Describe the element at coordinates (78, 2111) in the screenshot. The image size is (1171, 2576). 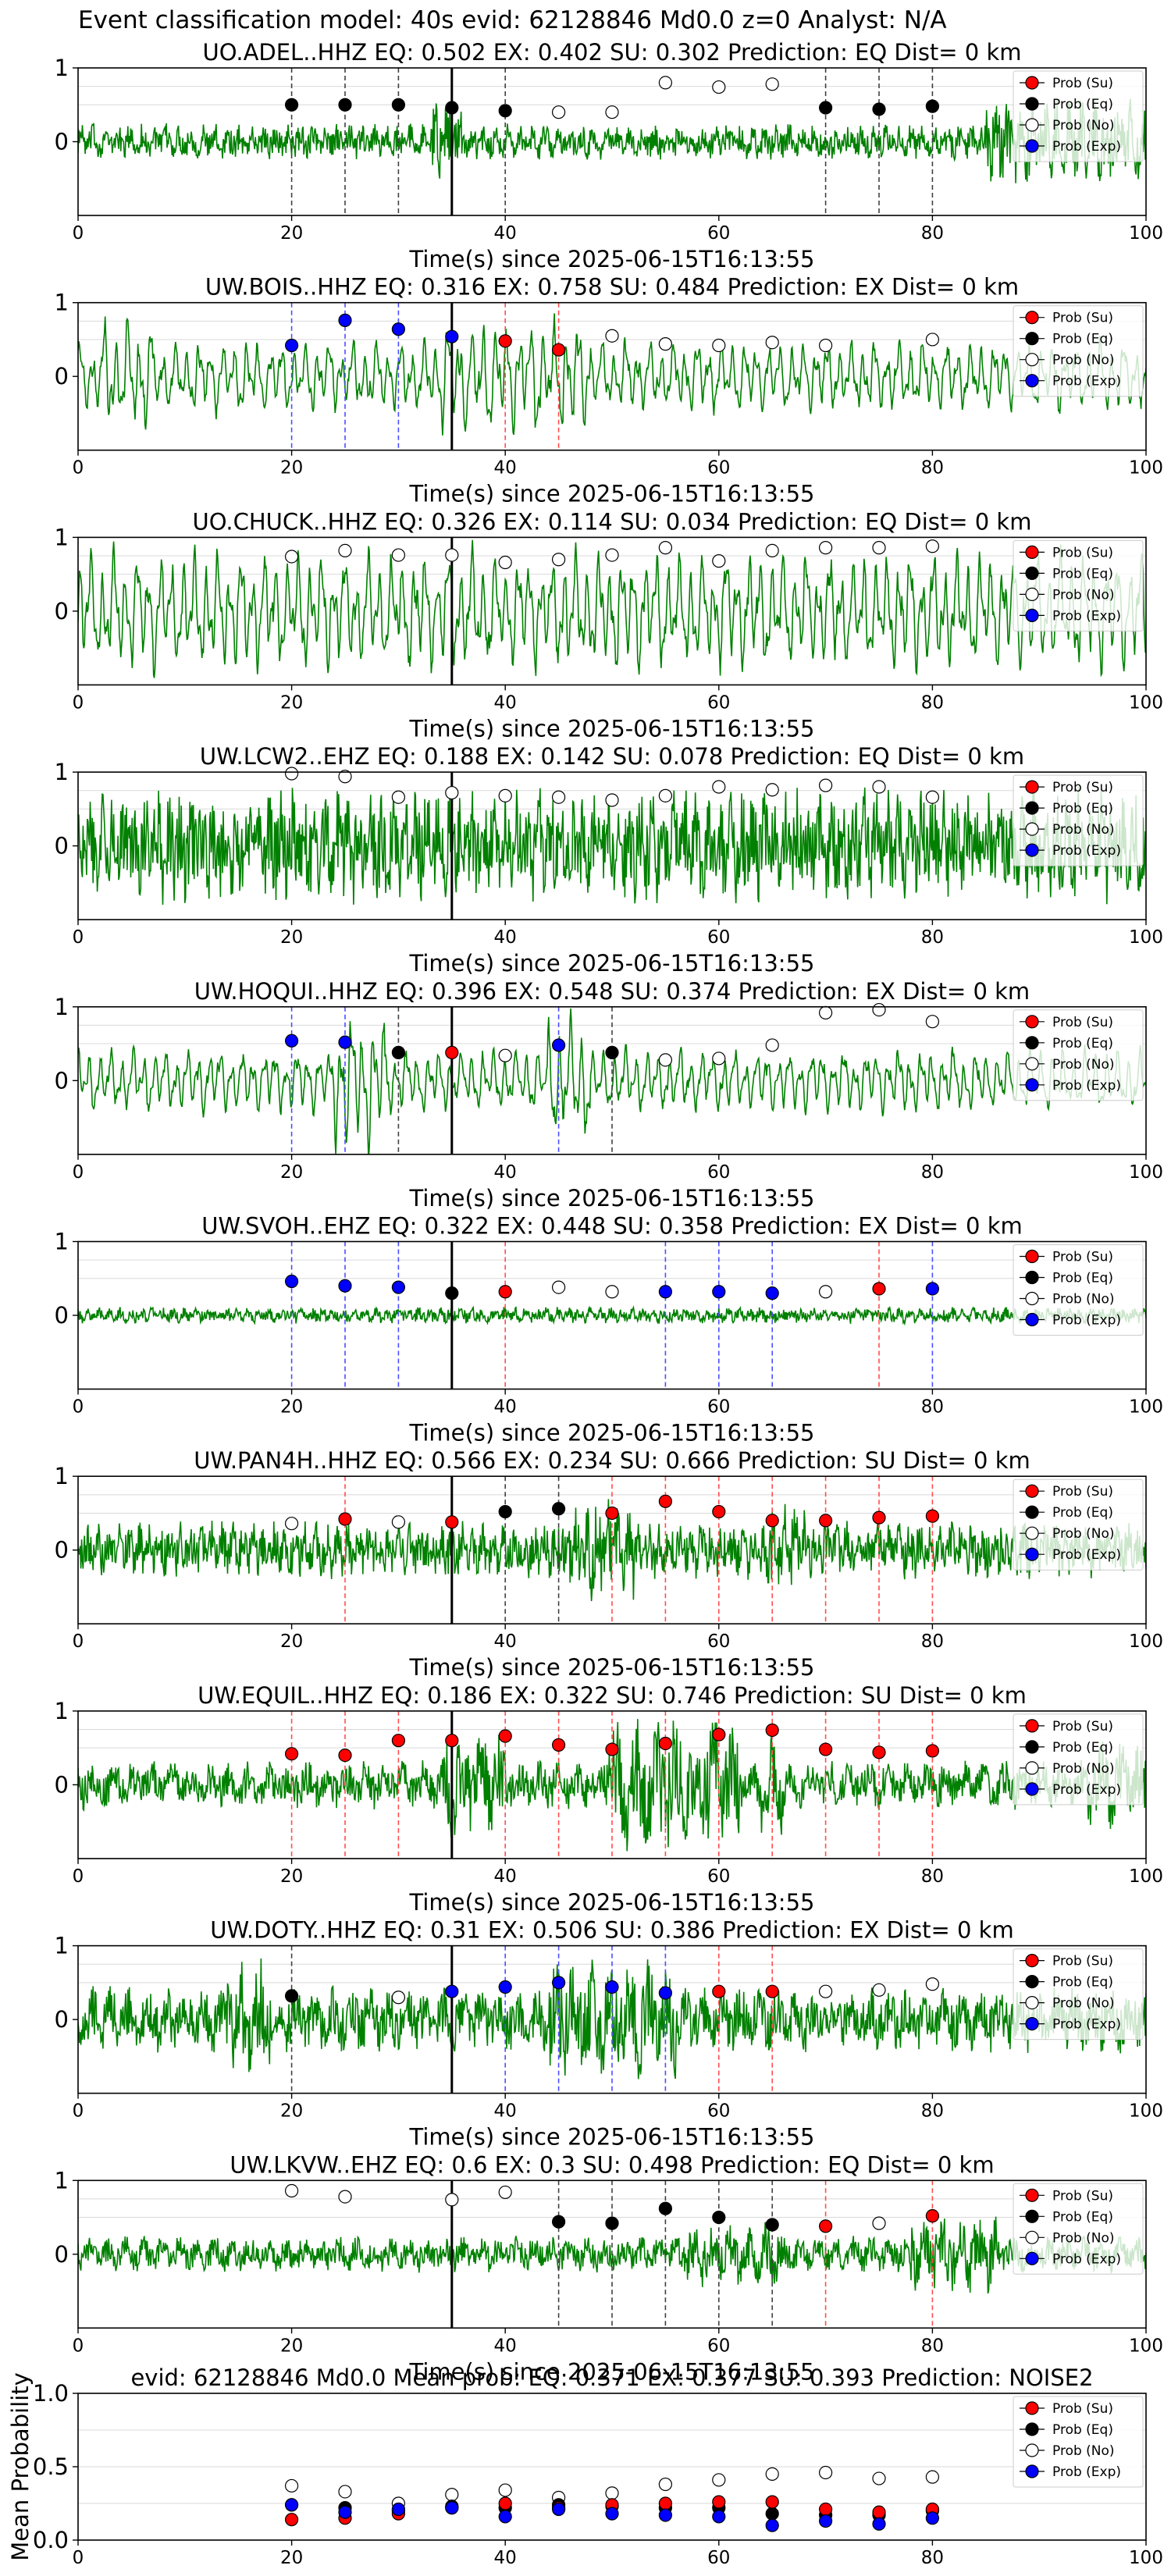
I see `panel-9-xtick-label-0: 0` at that location.